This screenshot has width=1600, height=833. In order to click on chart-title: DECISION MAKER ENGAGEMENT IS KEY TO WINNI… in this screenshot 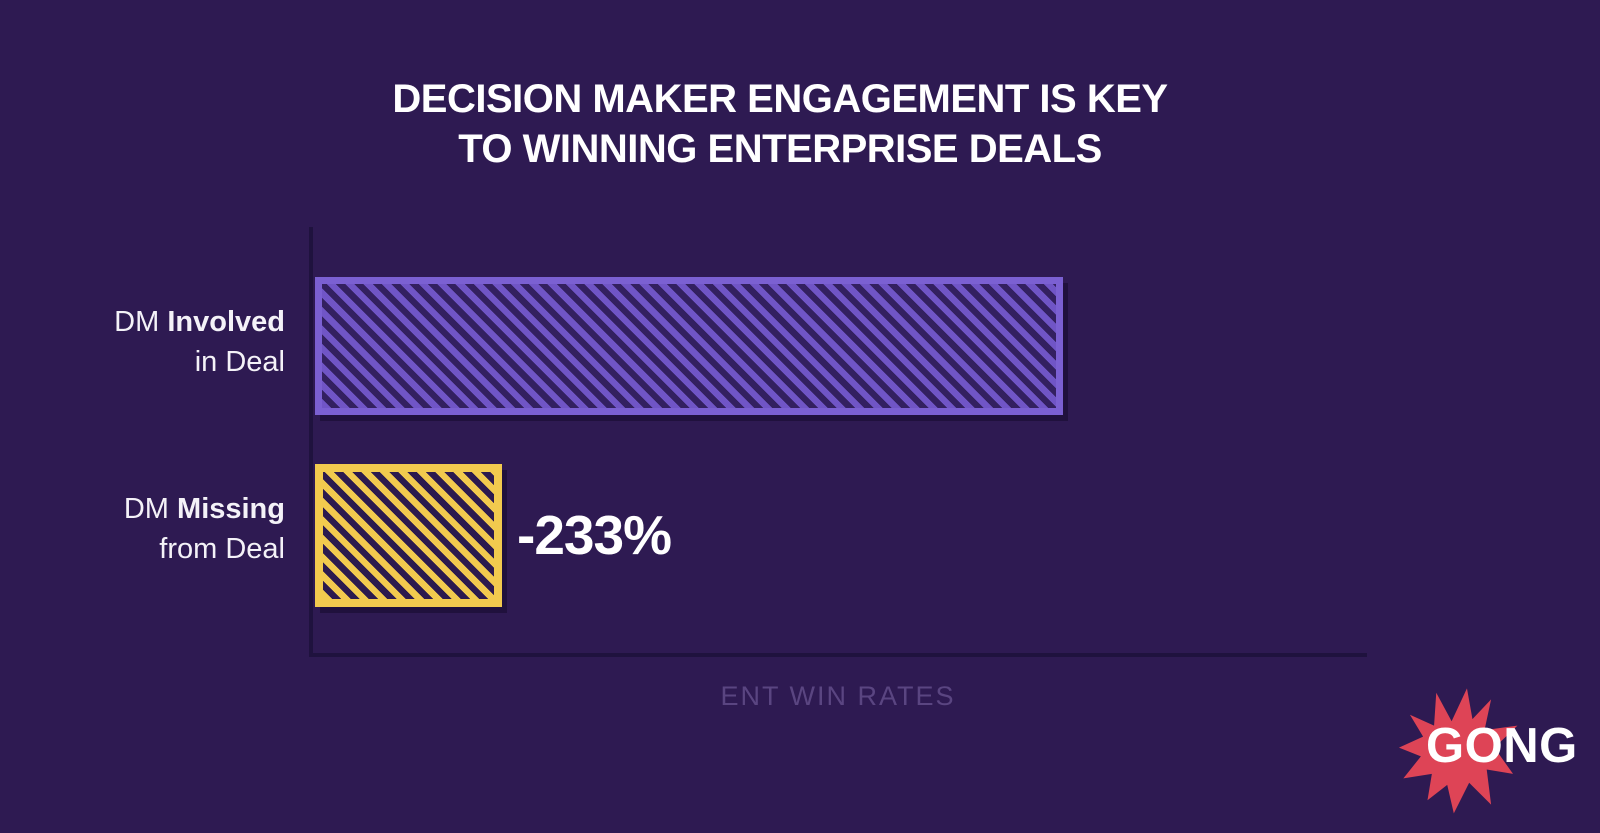, I will do `click(780, 124)`.